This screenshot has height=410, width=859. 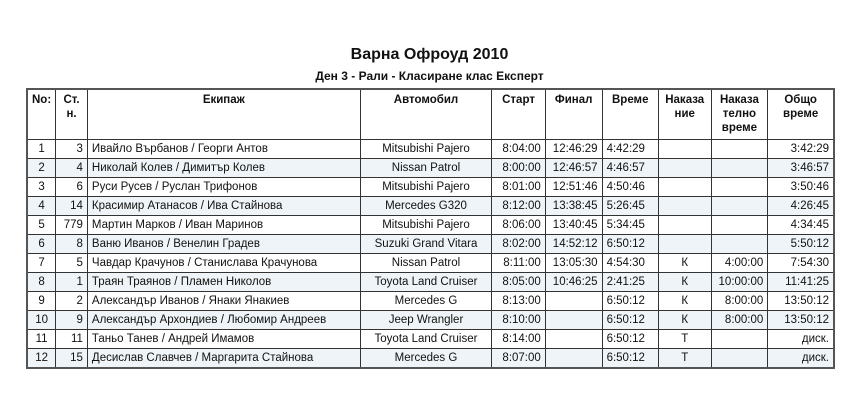 I want to click on cell-start: 8:06:00, so click(x=518, y=225).